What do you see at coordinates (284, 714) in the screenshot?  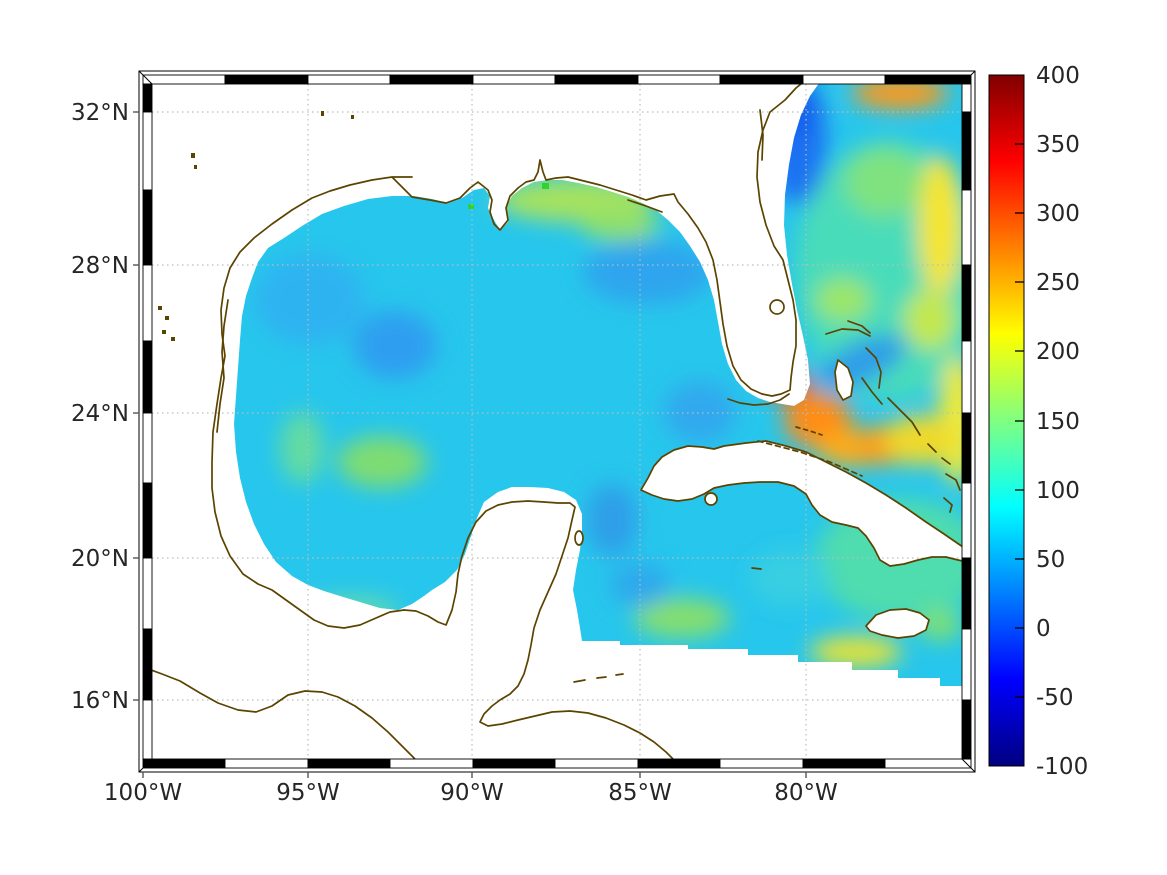 I see `pacific-coastline` at bounding box center [284, 714].